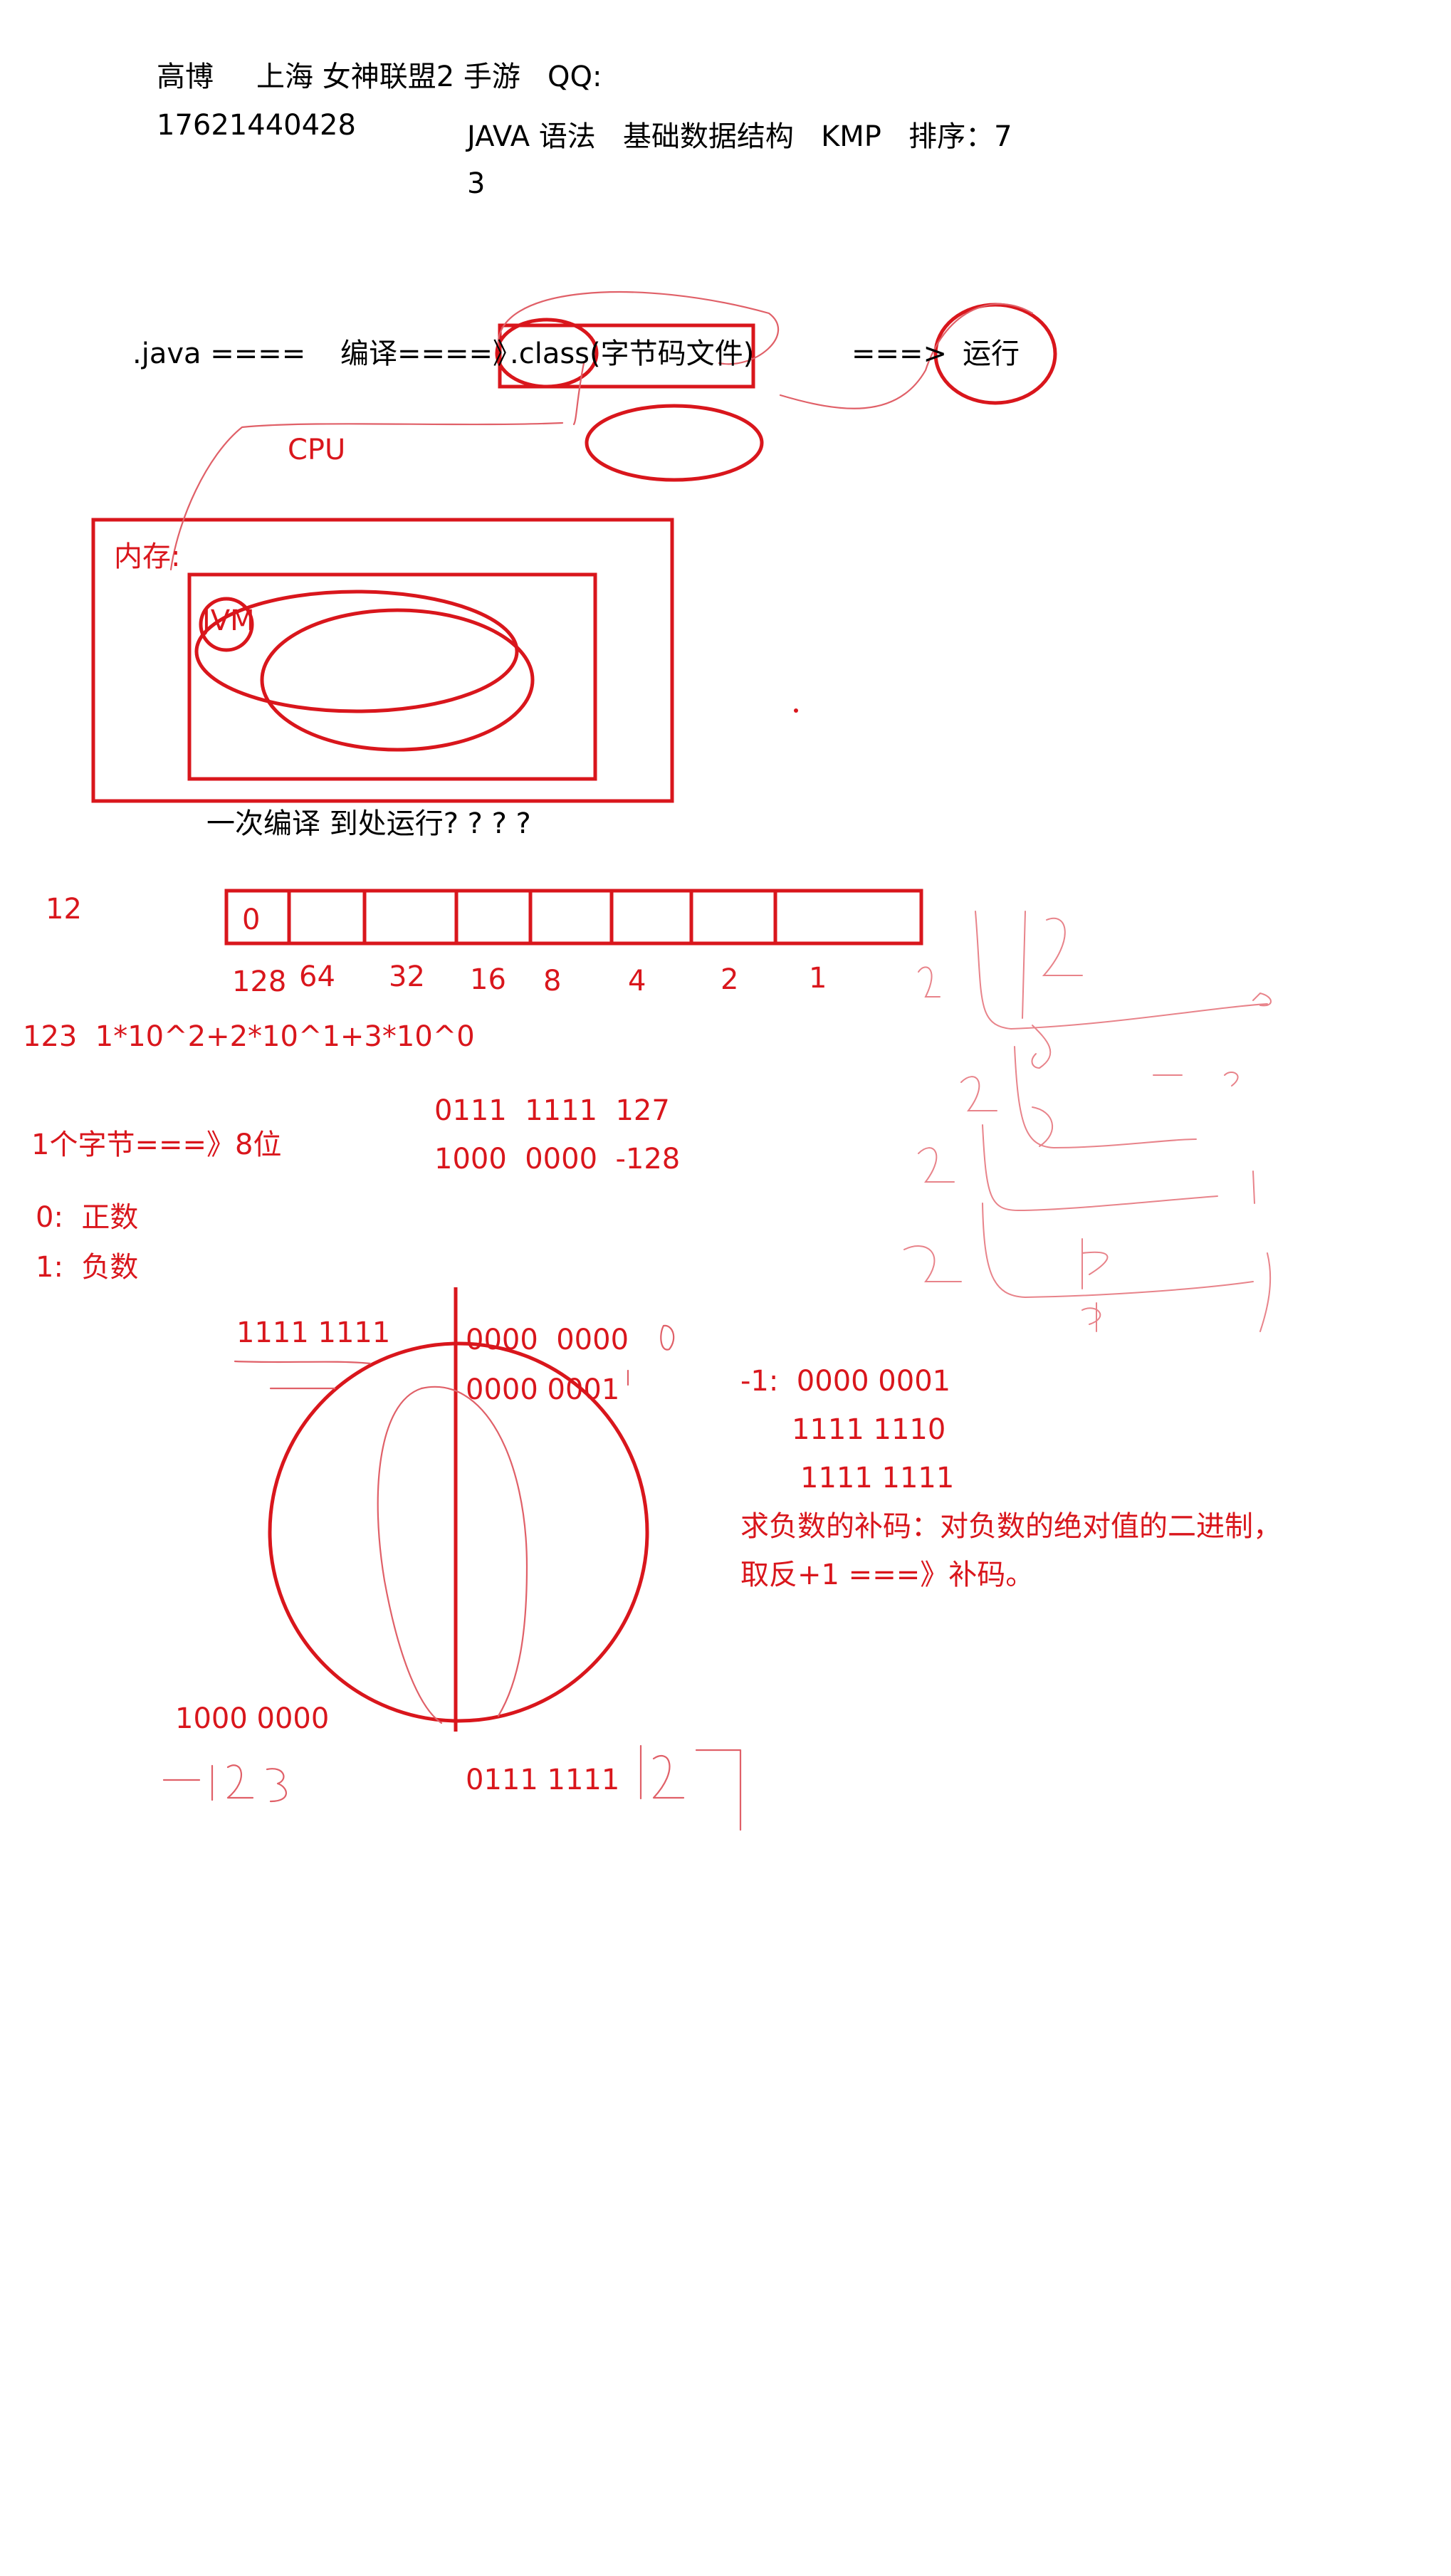  What do you see at coordinates (552, 981) in the screenshot?
I see `weight-8: 8` at bounding box center [552, 981].